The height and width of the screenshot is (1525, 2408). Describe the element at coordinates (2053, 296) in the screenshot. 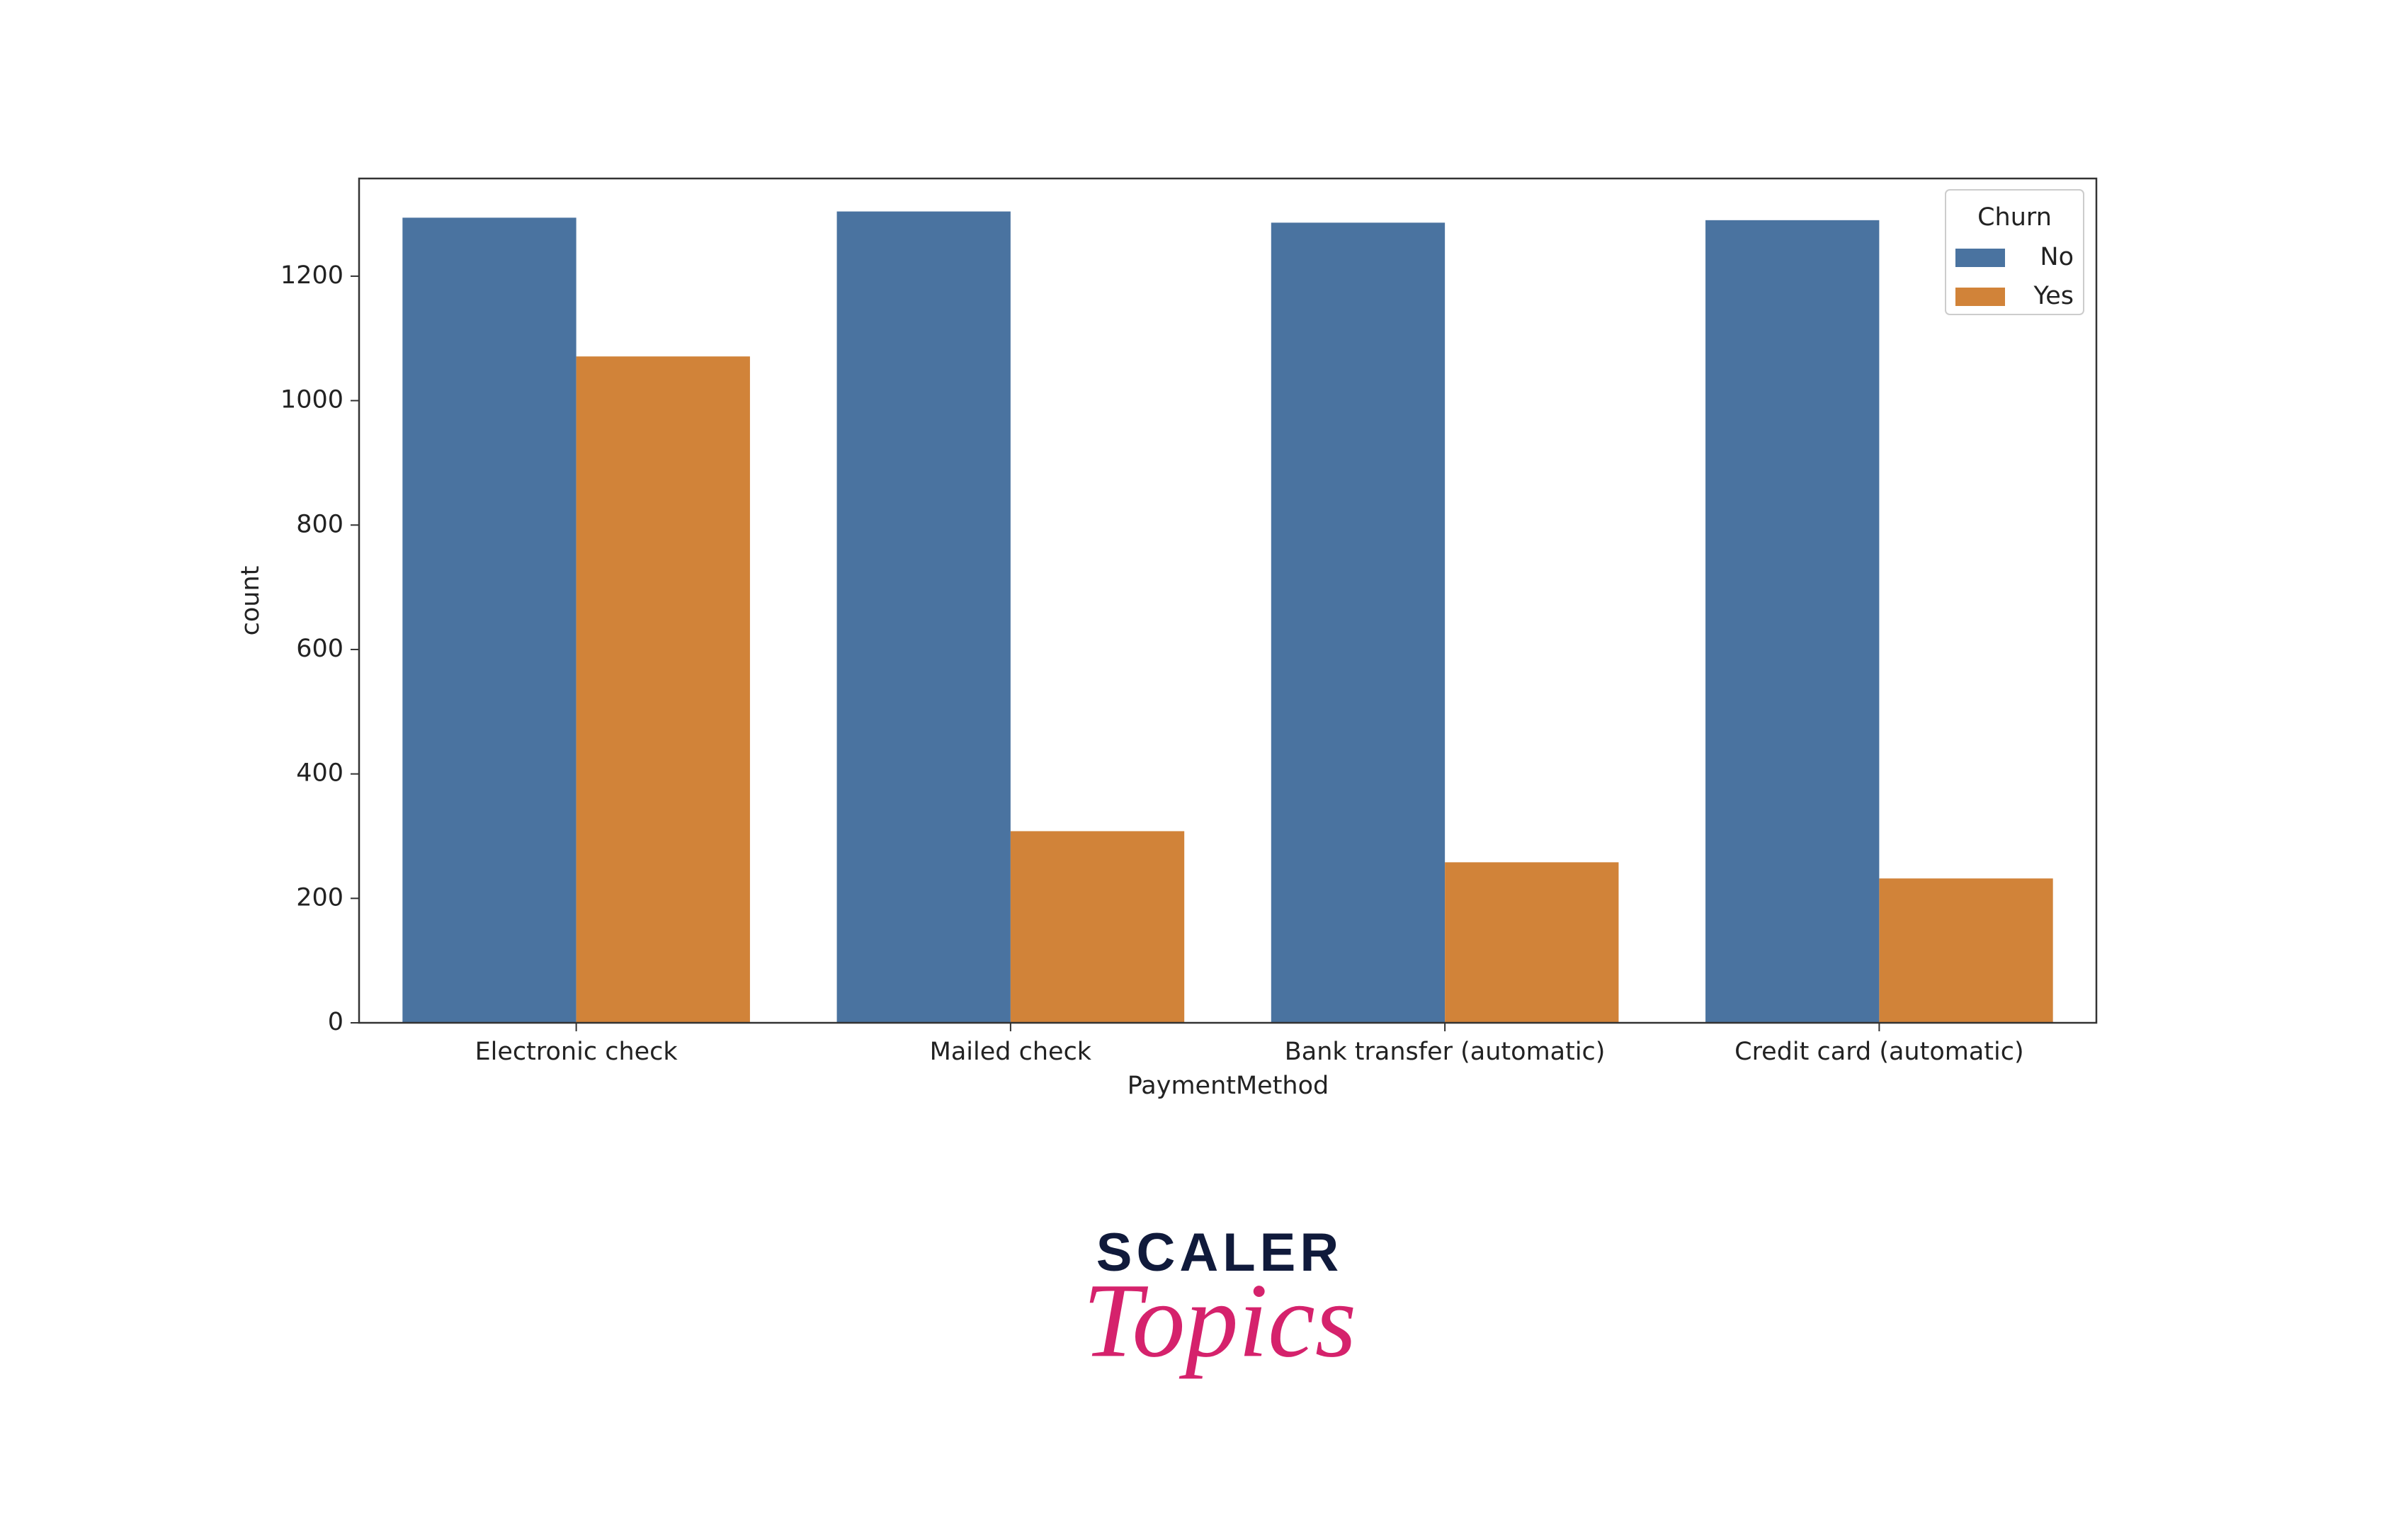

I see `legend-label: Yes` at that location.